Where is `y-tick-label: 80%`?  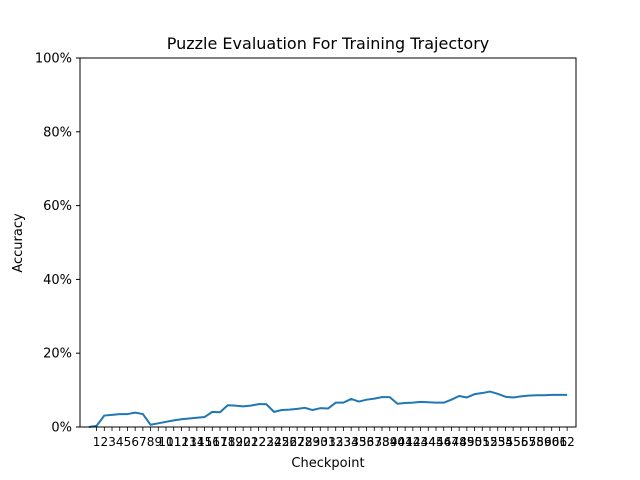
y-tick-label: 80% is located at coordinates (57, 132).